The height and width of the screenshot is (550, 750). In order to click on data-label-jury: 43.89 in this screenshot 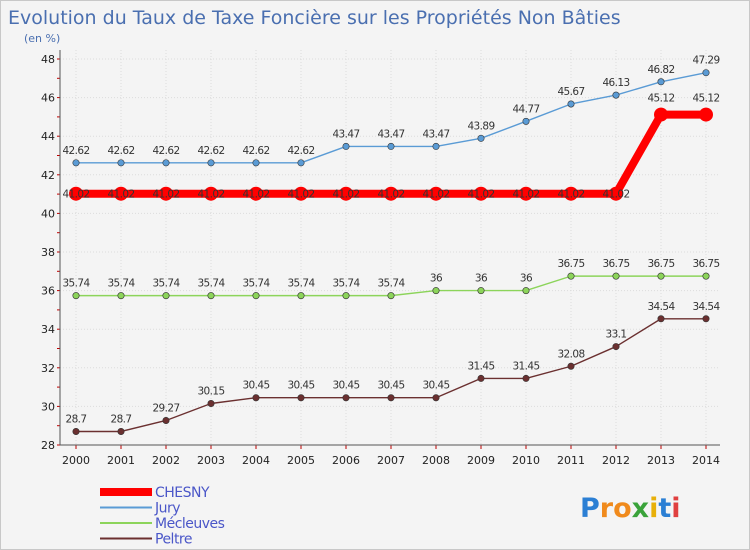, I will do `click(480, 126)`.